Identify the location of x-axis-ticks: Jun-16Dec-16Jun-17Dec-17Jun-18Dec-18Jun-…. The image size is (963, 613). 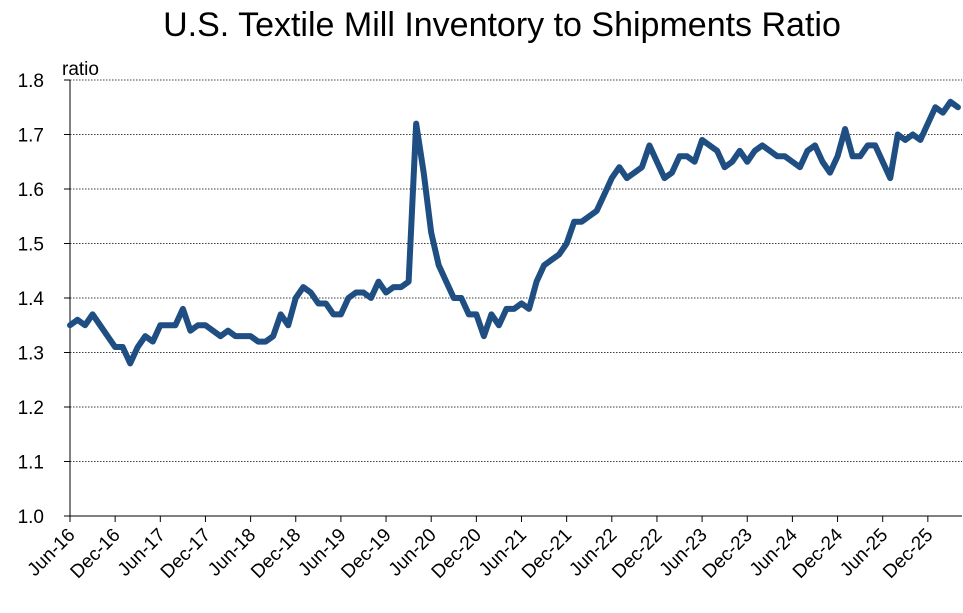
(480, 549).